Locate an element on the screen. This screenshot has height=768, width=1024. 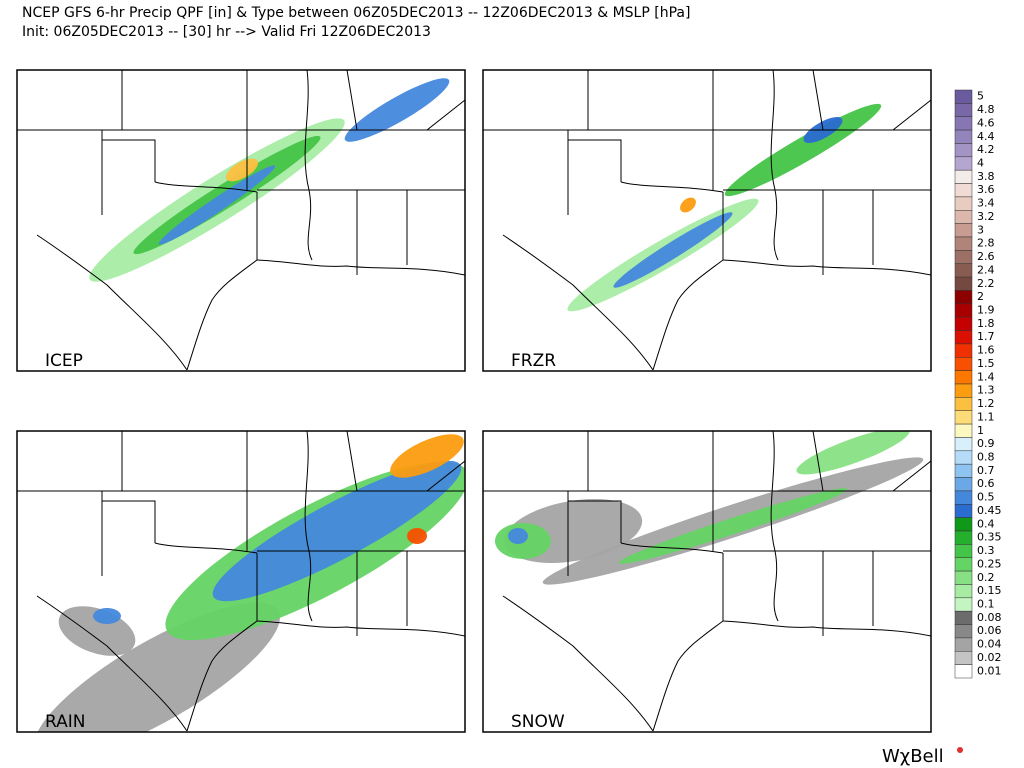
legend-label: 0.6 is located at coordinates (986, 483).